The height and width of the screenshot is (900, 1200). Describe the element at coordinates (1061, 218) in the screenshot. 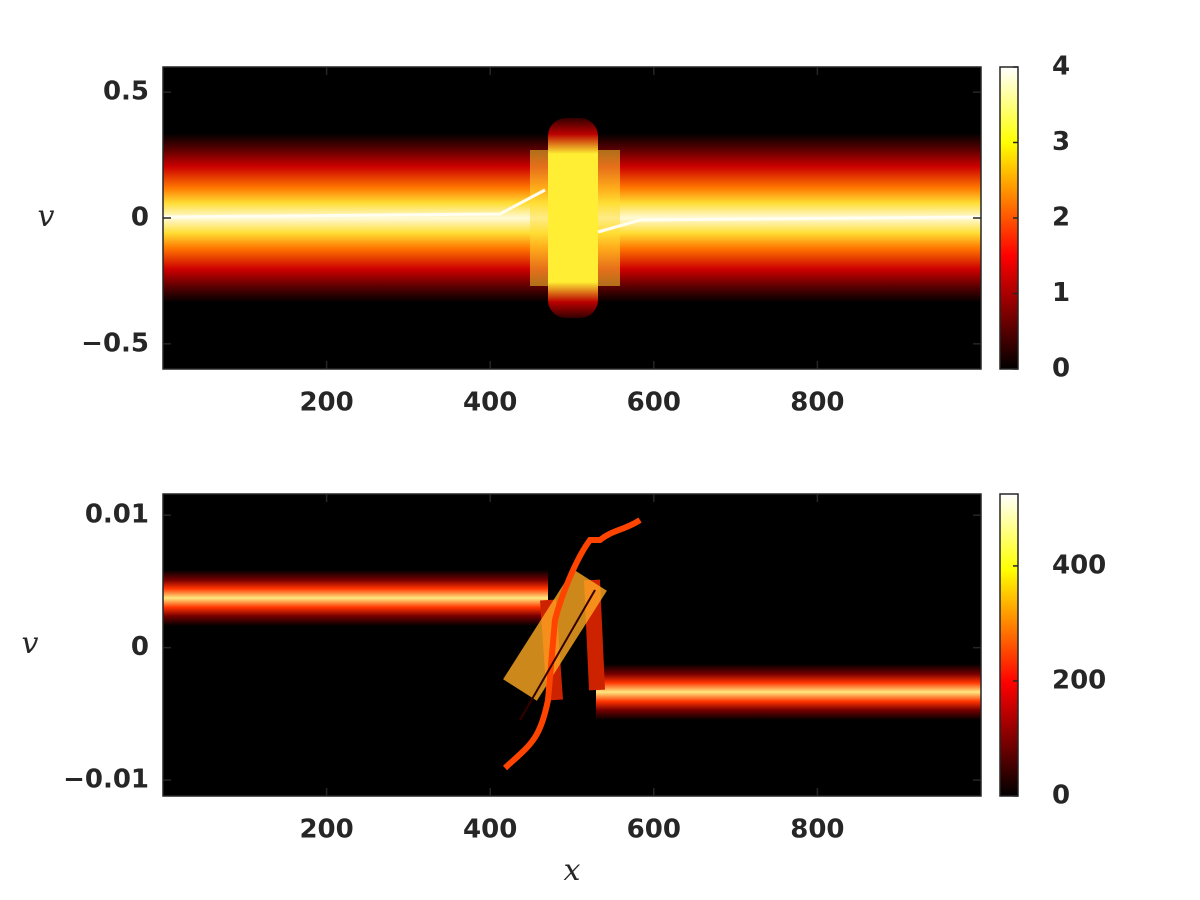

I see `colorbar-tick-label: 2` at that location.